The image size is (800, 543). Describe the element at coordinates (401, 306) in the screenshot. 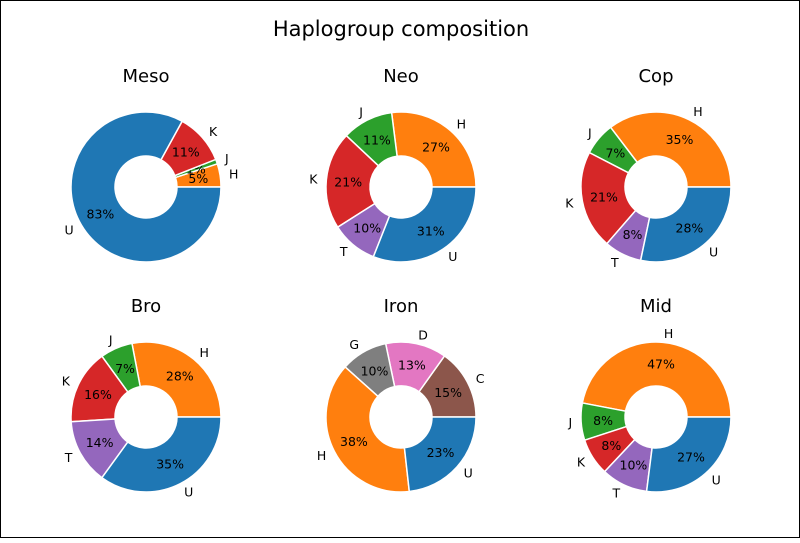

I see `pie-title: Iron` at that location.